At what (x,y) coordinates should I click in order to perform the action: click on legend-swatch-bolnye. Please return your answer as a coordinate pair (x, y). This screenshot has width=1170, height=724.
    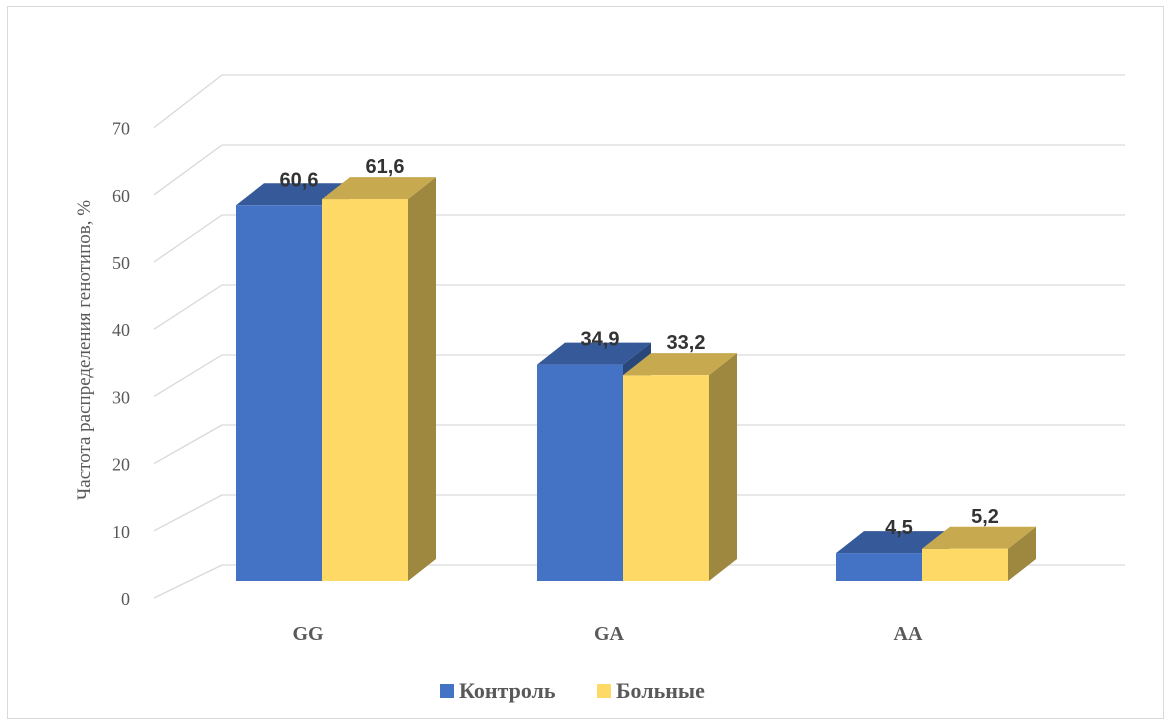
    Looking at the image, I should click on (604, 691).